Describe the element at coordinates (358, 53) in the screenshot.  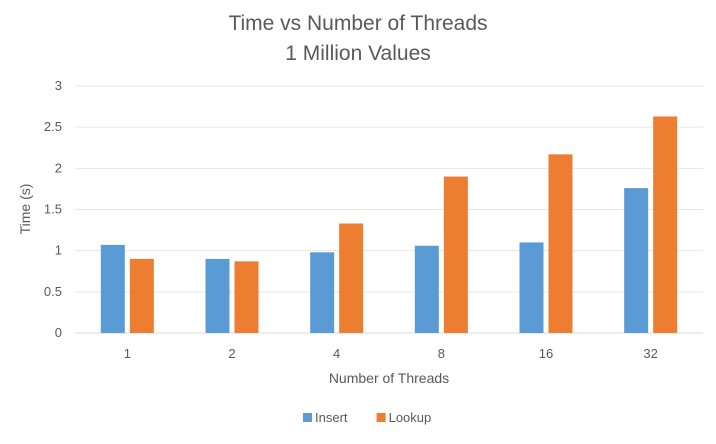
I see `chart-subtitle: 1 Million Values` at that location.